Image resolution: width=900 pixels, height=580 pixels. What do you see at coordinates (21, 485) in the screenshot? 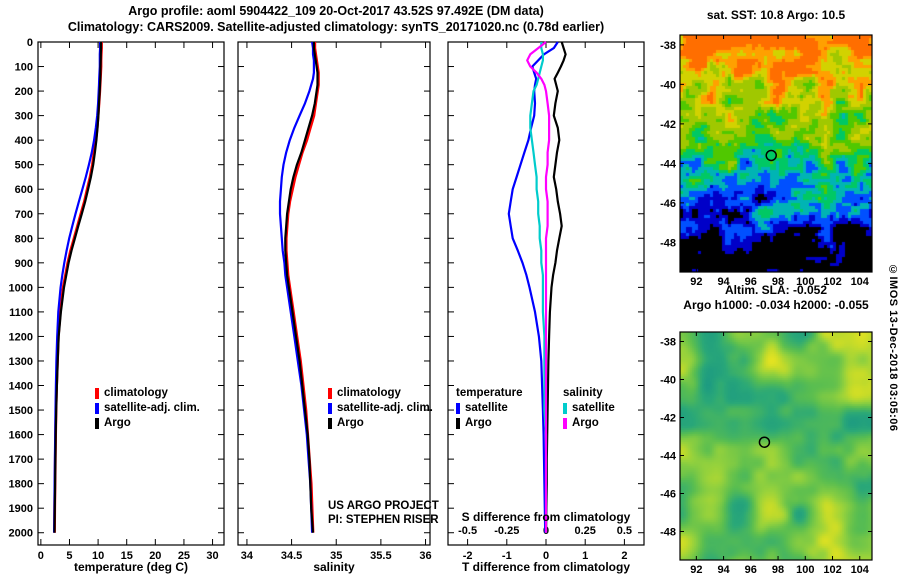
I see `tick-label: 1800` at bounding box center [21, 485].